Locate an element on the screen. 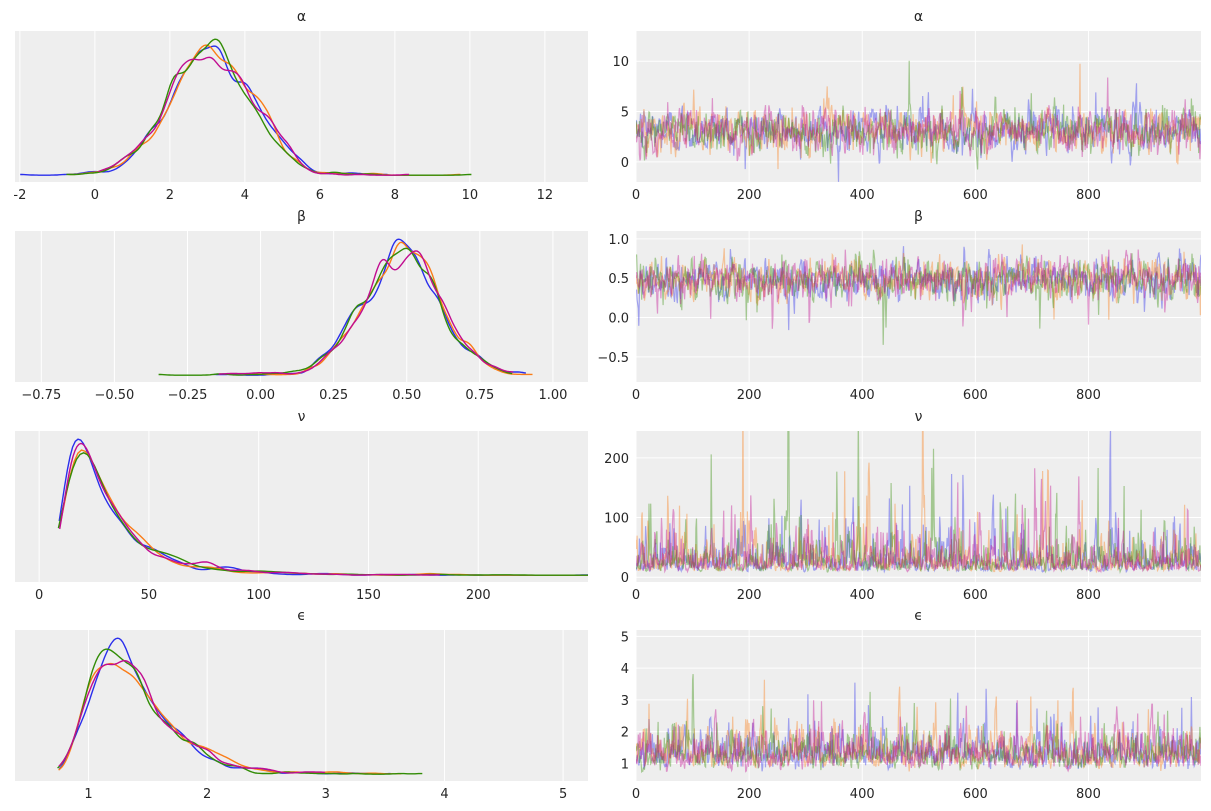  y-tick-label: 10 is located at coordinates (620, 62).